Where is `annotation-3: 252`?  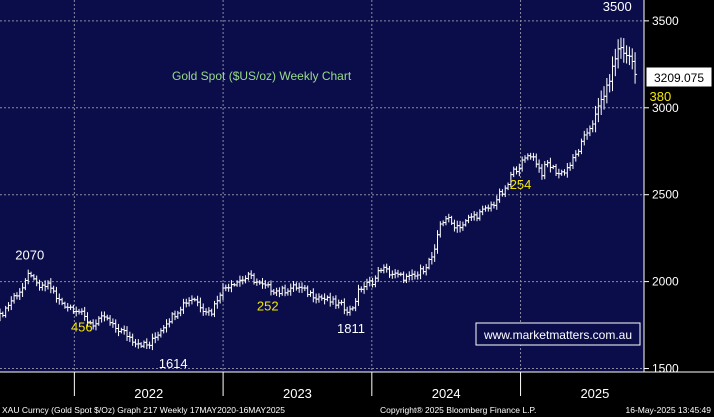 annotation-3: 252 is located at coordinates (268, 306).